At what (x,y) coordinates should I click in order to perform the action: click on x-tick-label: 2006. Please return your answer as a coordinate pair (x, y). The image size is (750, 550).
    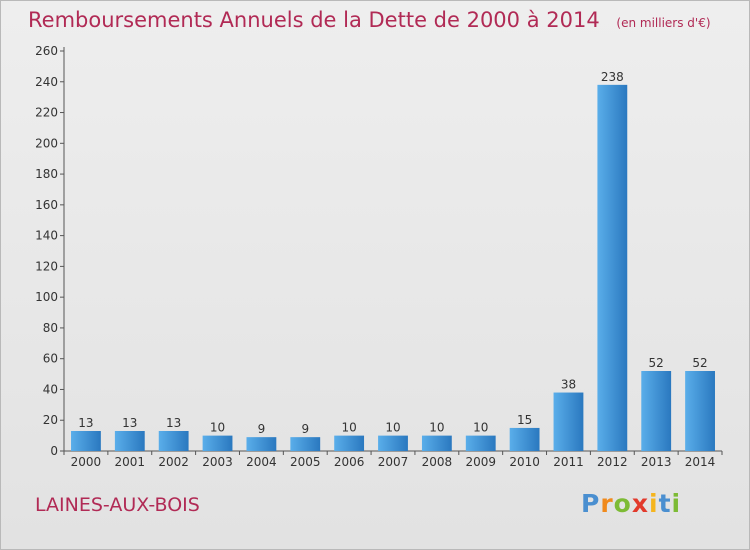
    Looking at the image, I should click on (349, 462).